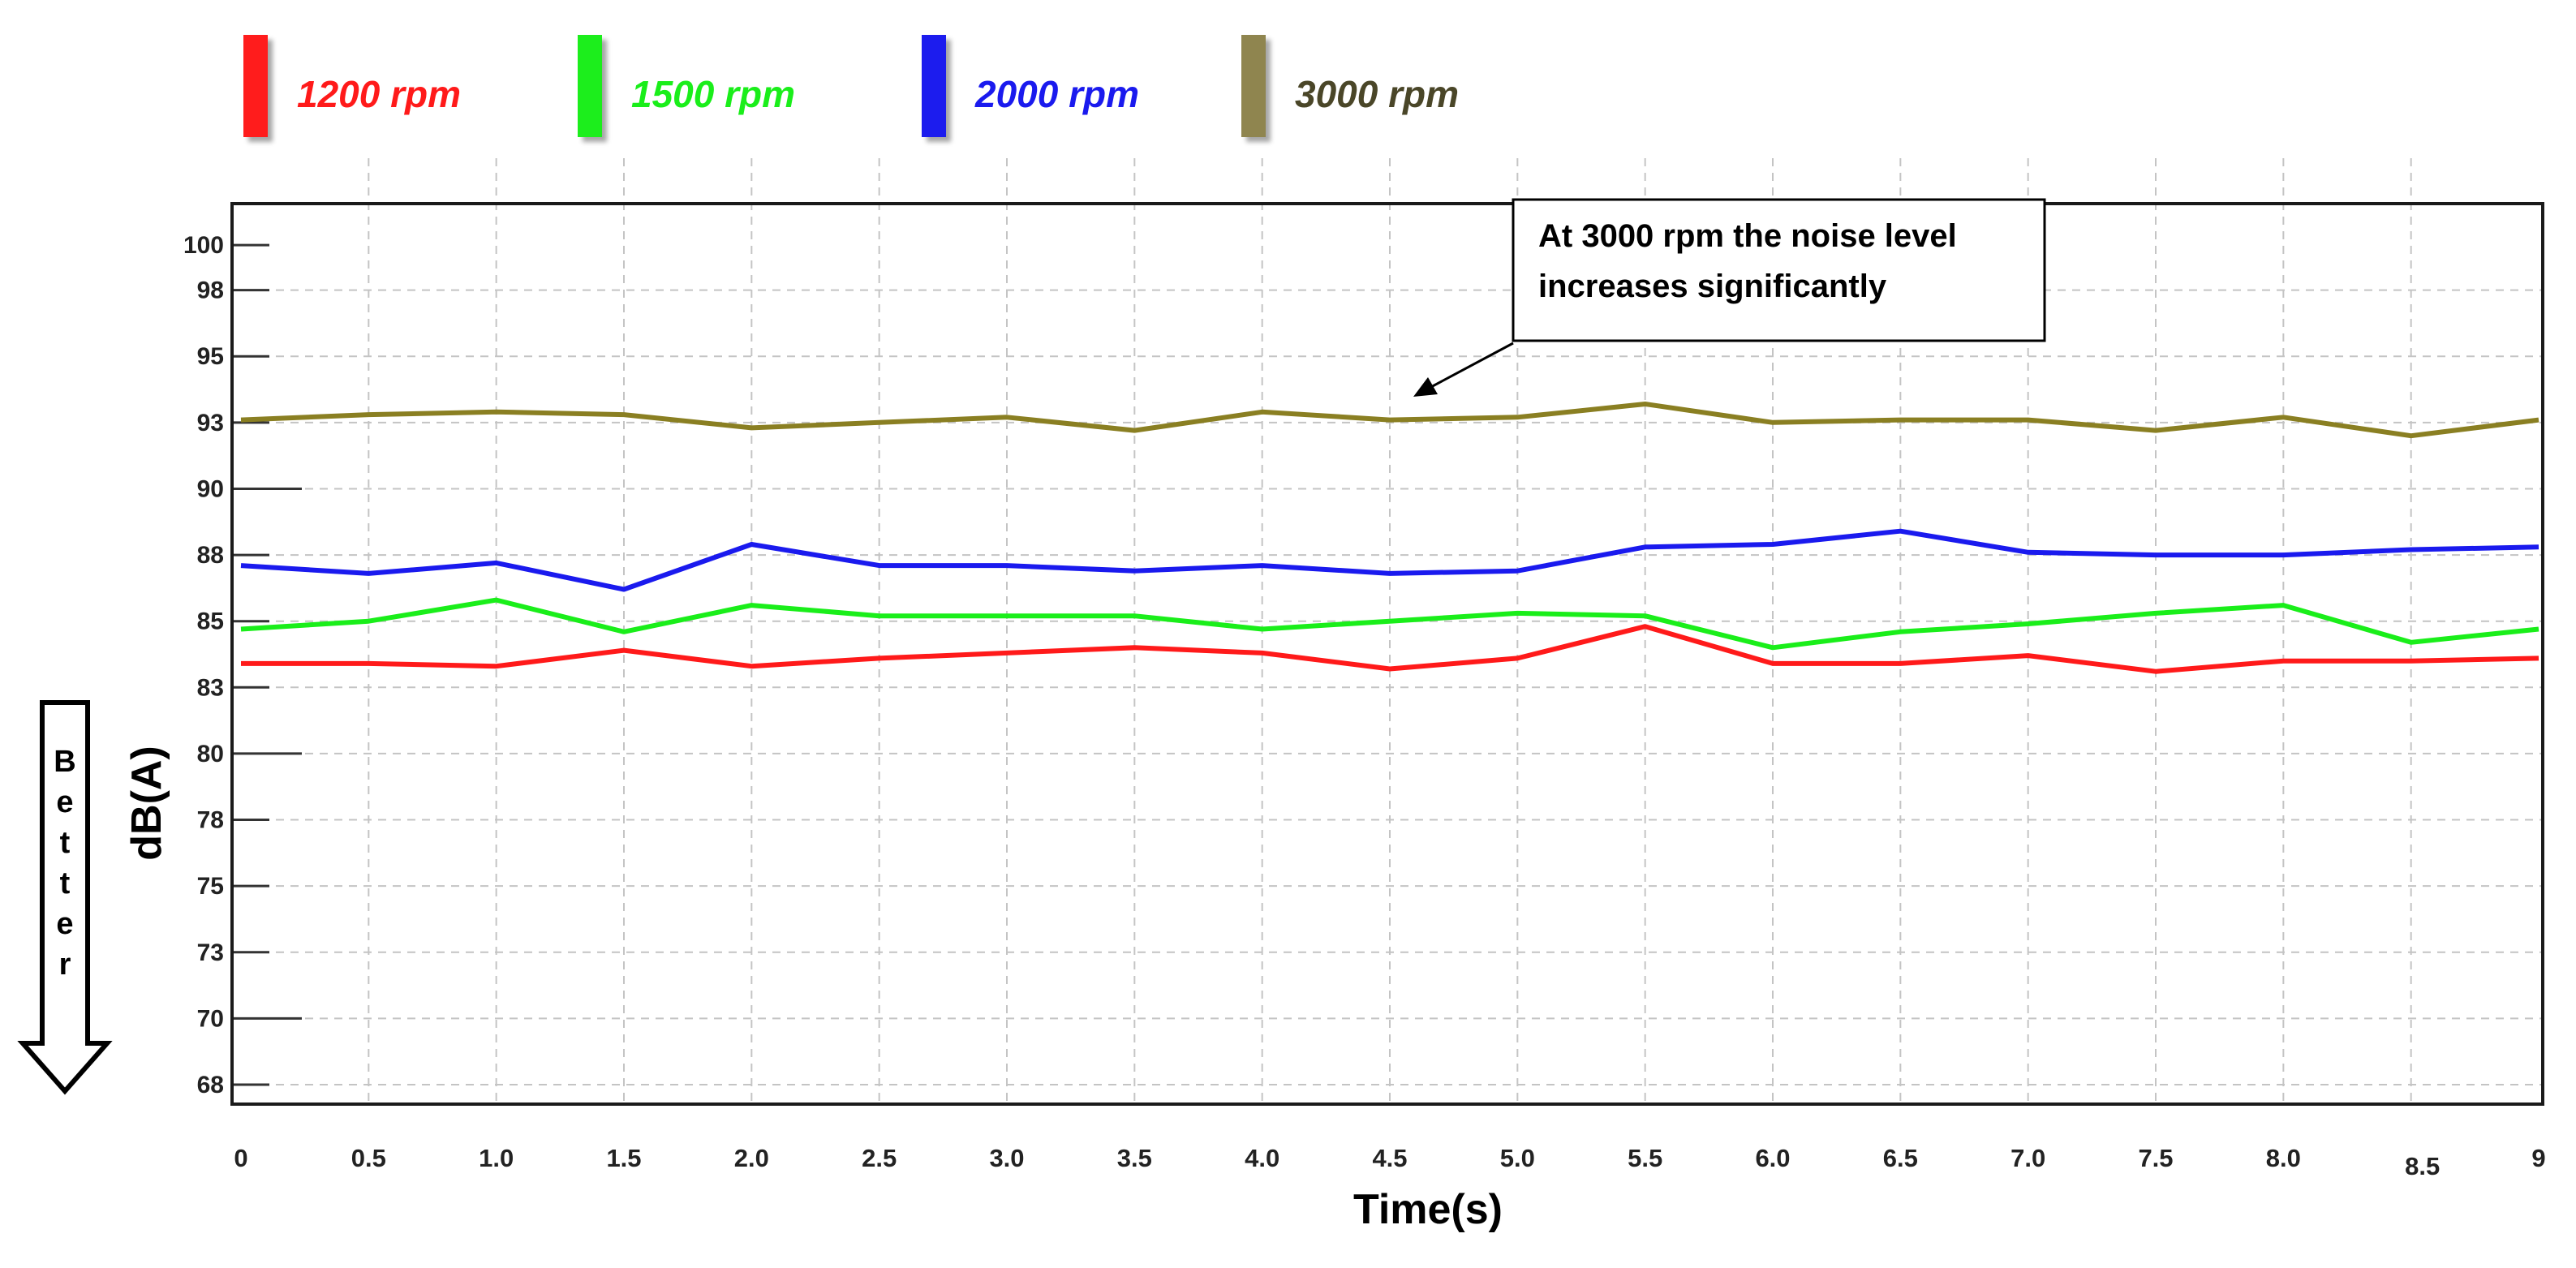 Image resolution: width=2576 pixels, height=1268 pixels. I want to click on y-tick-label-9: 90, so click(210, 489).